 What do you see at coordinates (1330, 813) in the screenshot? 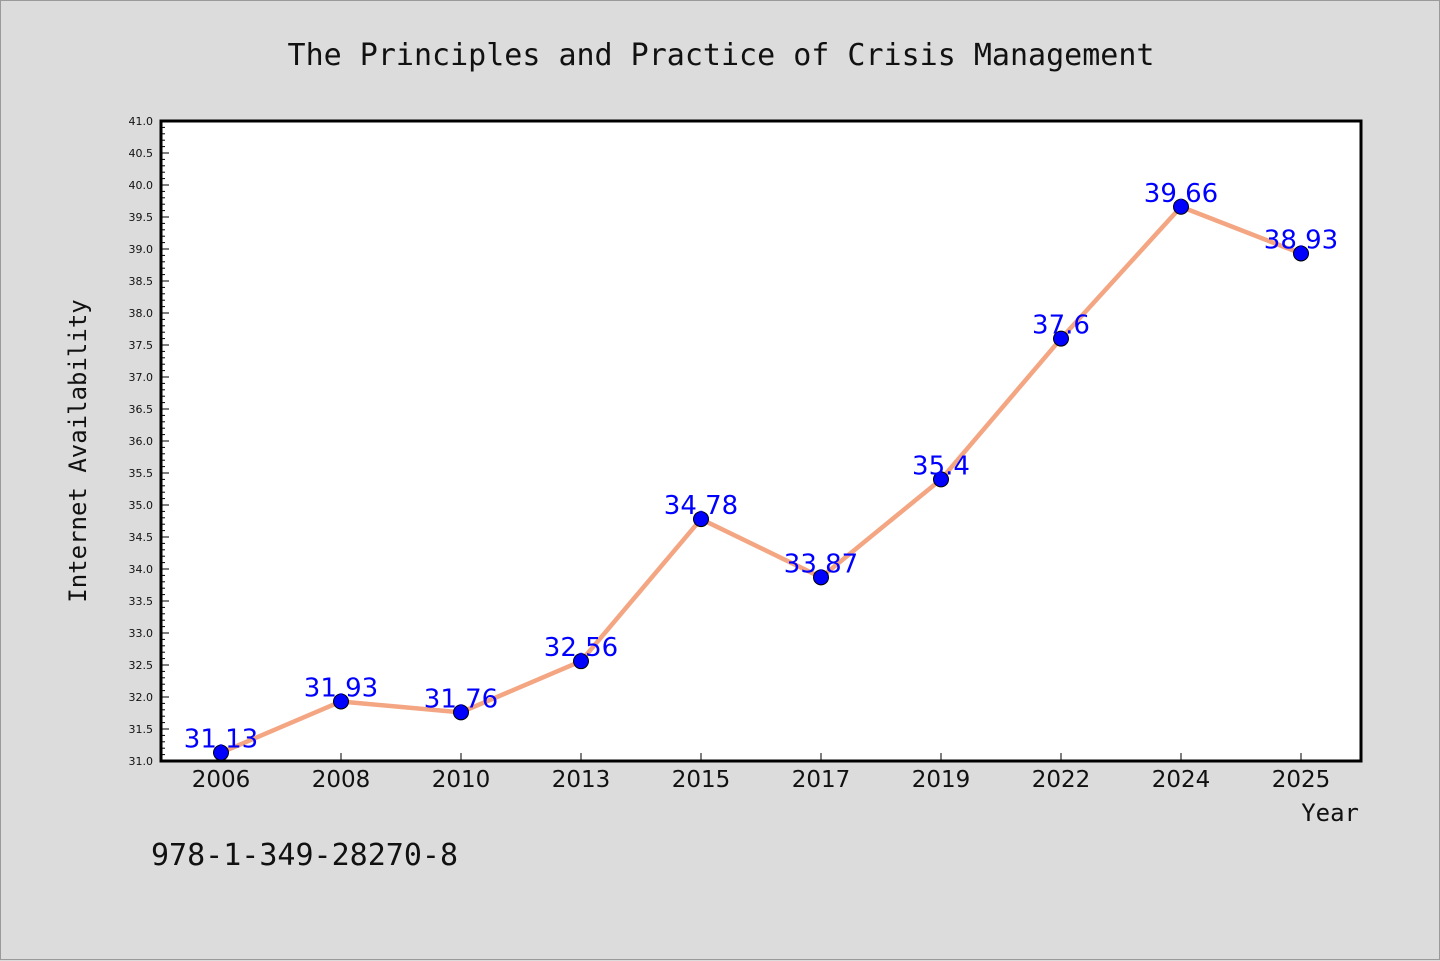
I see `x-axis-title: Year` at bounding box center [1330, 813].